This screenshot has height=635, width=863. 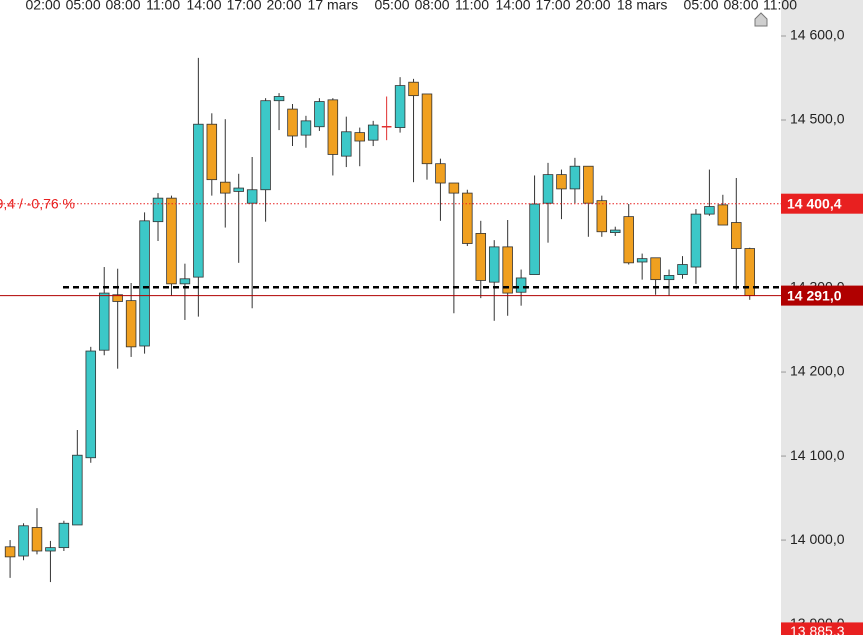 I want to click on low-label-box, so click(x=822, y=628).